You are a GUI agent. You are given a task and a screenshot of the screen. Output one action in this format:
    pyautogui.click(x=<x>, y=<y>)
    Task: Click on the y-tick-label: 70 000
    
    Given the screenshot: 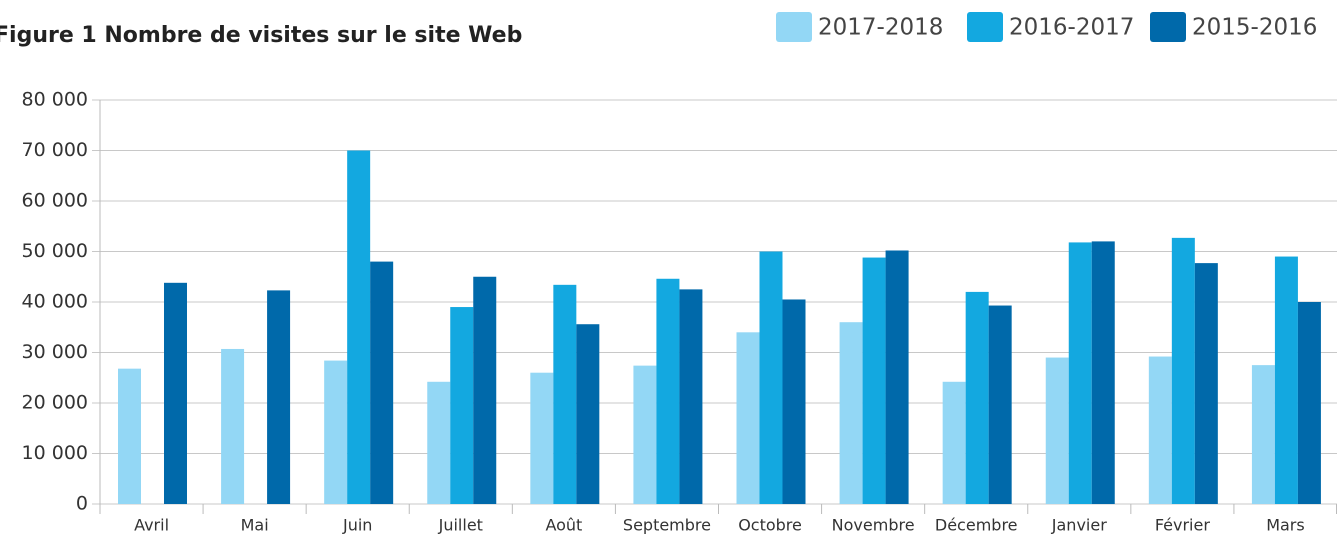 What is the action you would take?
    pyautogui.click(x=55, y=150)
    